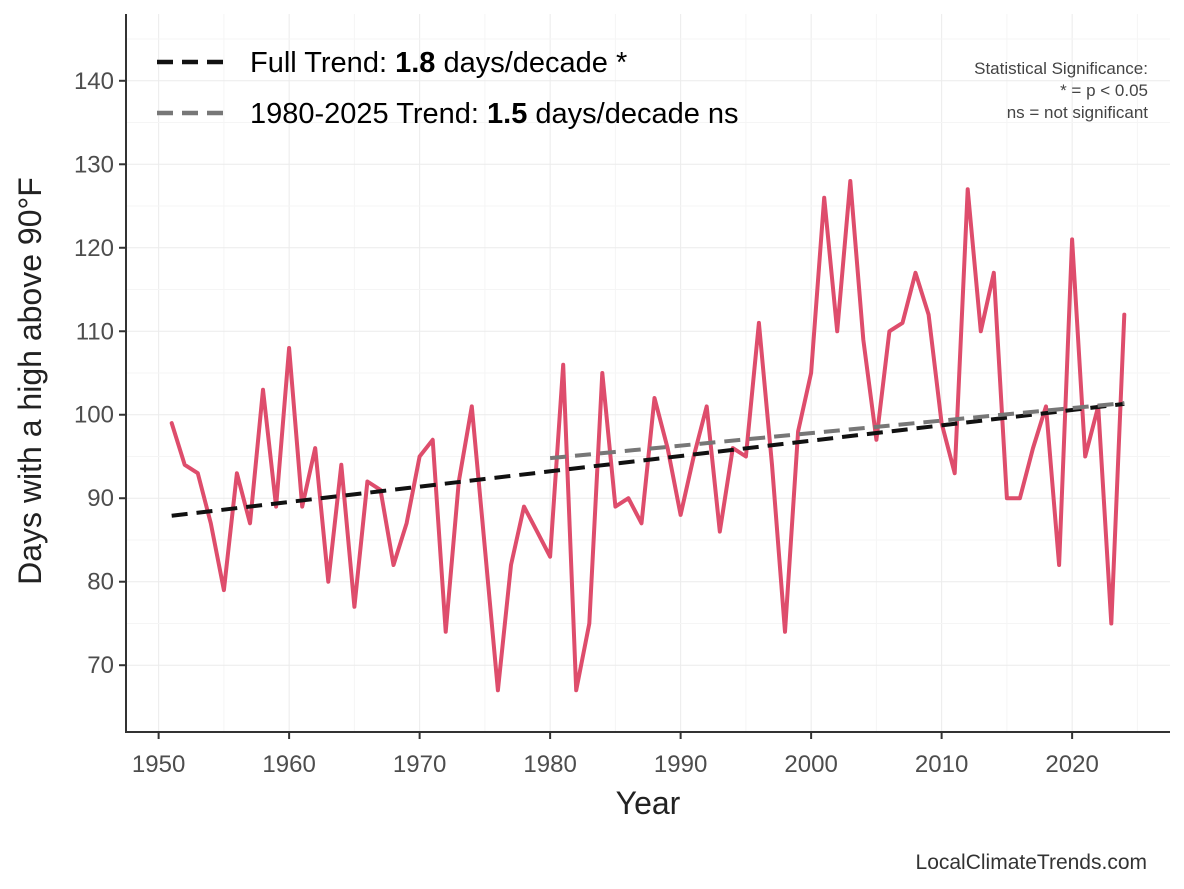 This screenshot has width=1184, height=889. I want to click on full-trend-line, so click(648, 459).